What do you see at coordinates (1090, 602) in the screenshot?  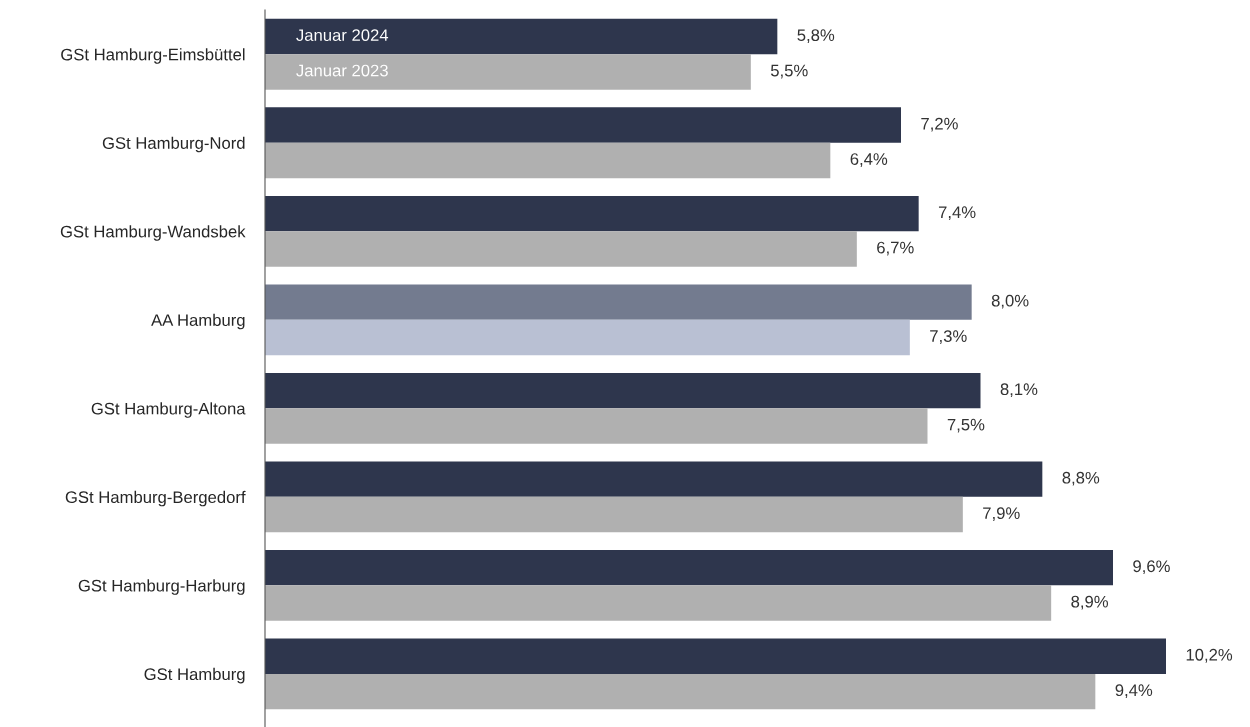 I see `data-label: 8,9%` at bounding box center [1090, 602].